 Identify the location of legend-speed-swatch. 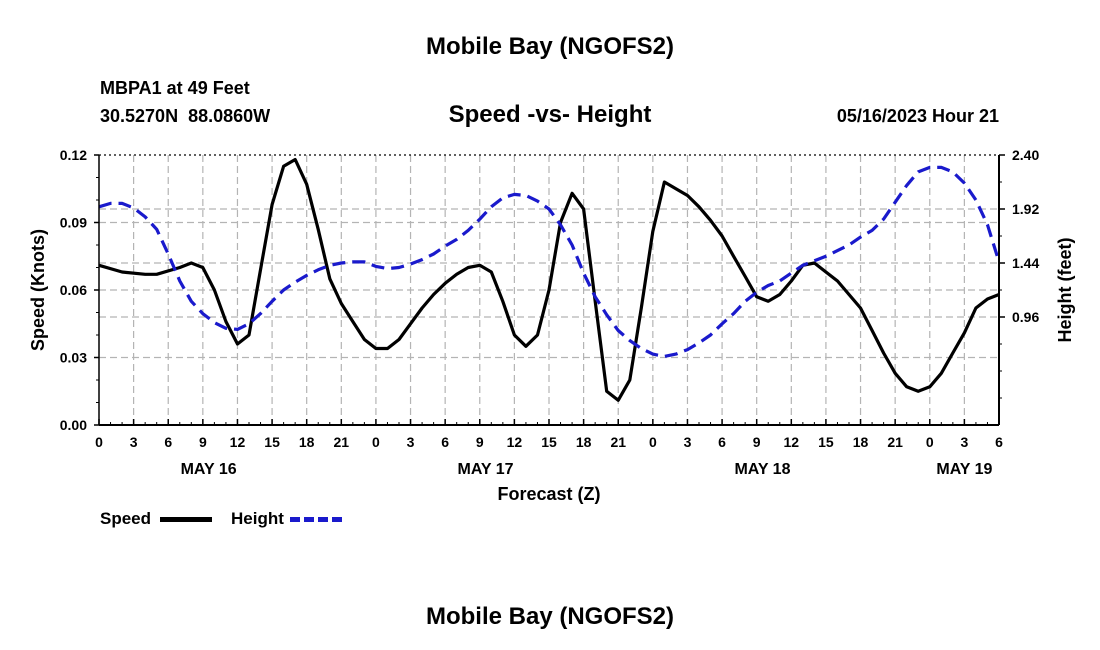
(186, 519).